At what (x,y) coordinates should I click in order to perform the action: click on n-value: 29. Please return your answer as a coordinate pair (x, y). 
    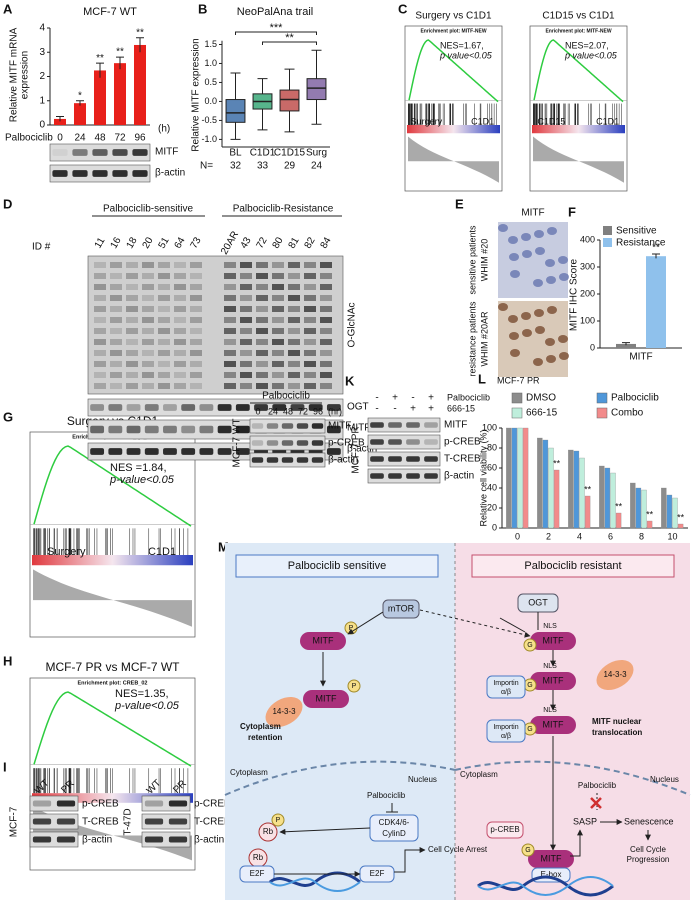
    Looking at the image, I should click on (290, 166).